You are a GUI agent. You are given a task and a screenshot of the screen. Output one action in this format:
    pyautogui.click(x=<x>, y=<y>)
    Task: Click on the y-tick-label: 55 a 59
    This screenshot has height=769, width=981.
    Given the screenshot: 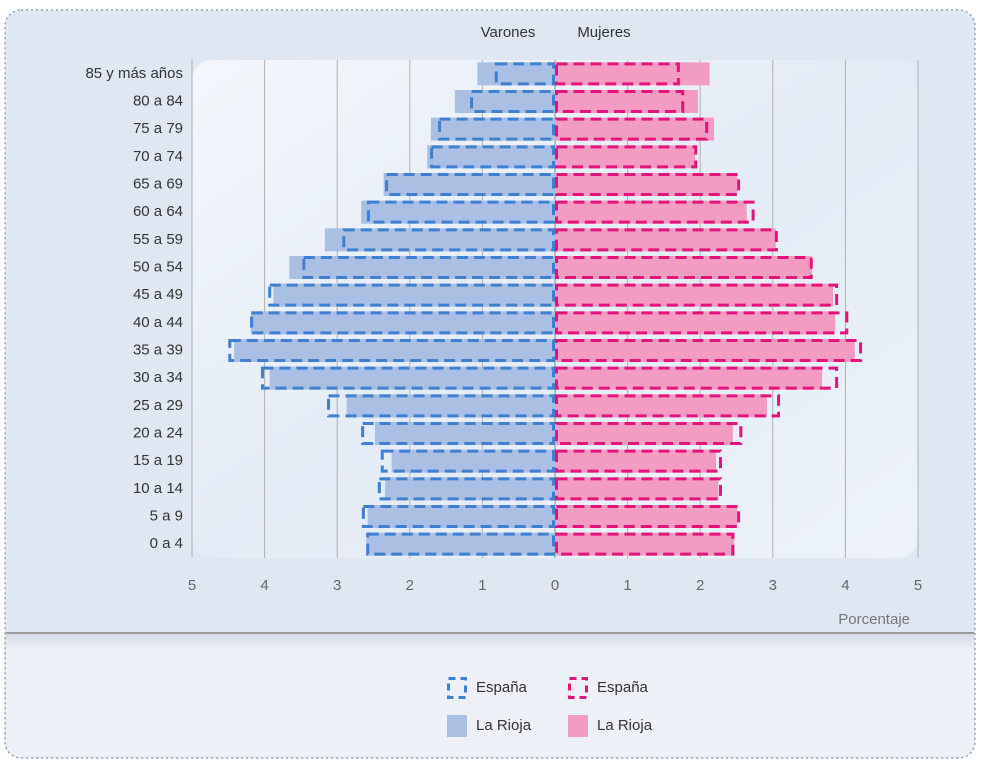 What is the action you would take?
    pyautogui.click(x=158, y=239)
    